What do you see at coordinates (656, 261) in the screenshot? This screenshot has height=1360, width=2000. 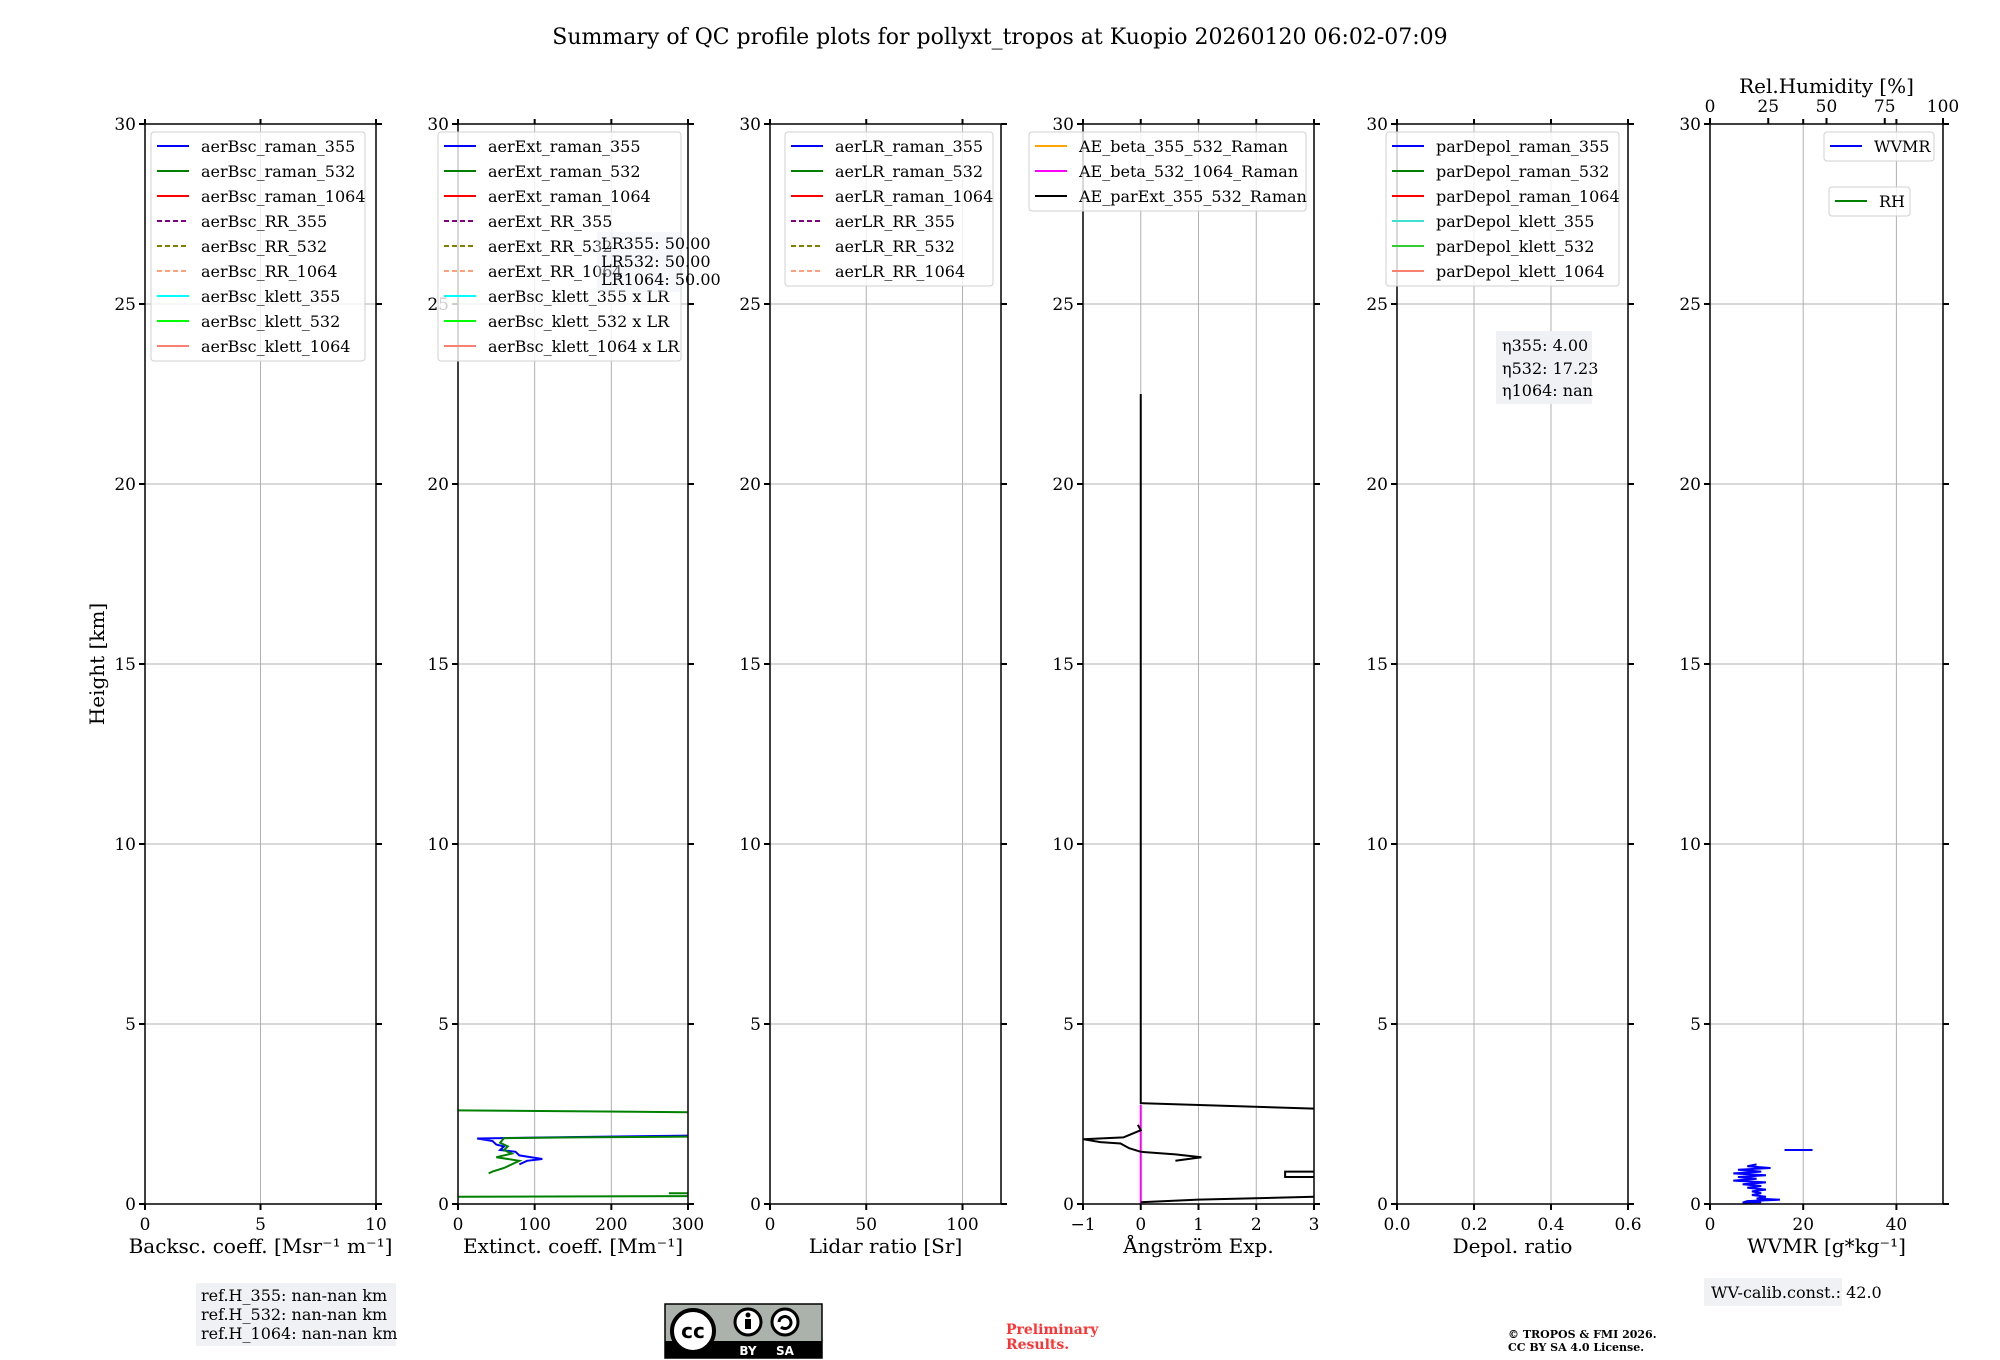 I see `lr-532: LR532: 50.00` at bounding box center [656, 261].